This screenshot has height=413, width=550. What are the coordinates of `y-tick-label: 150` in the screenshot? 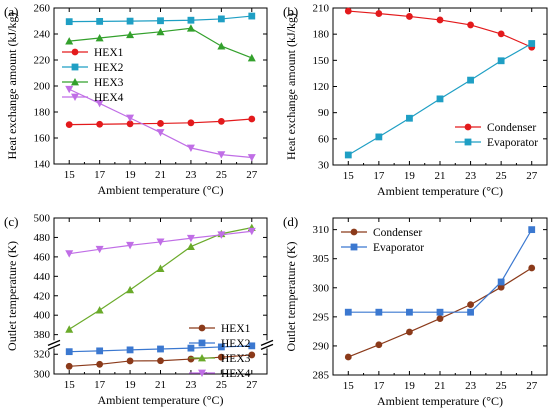 It's located at (321, 61).